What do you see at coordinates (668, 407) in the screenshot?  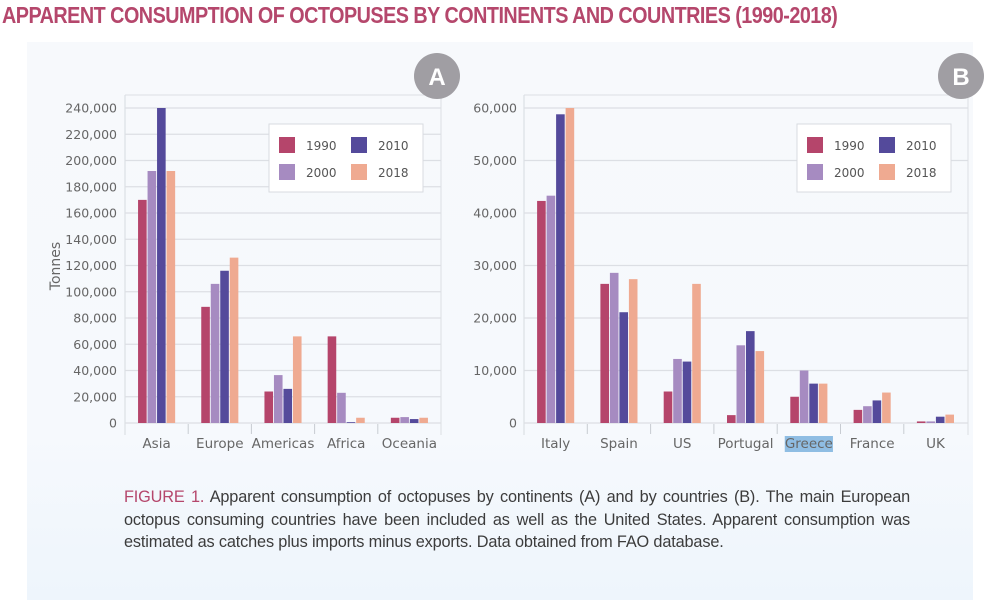 I see `bar-1990-us` at bounding box center [668, 407].